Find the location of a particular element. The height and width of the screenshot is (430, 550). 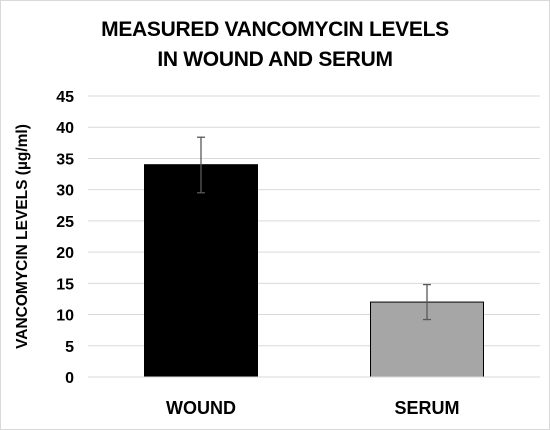

y-tick-label: 20 is located at coordinates (65, 253).